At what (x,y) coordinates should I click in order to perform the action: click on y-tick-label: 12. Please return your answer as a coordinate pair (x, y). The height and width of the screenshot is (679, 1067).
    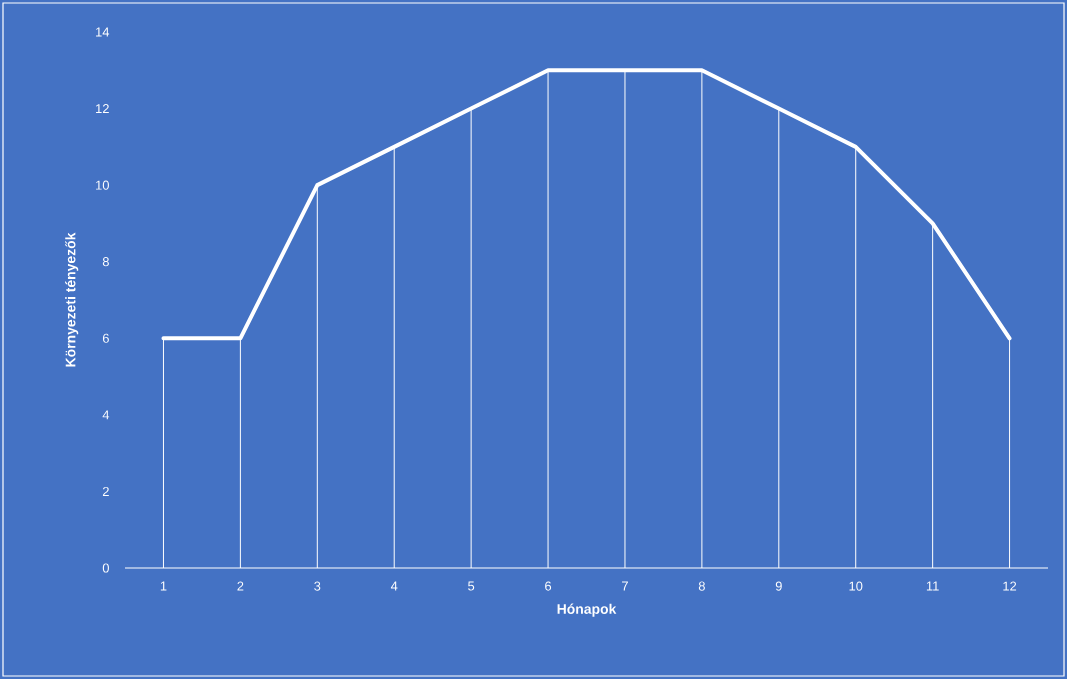
    Looking at the image, I should click on (102, 109).